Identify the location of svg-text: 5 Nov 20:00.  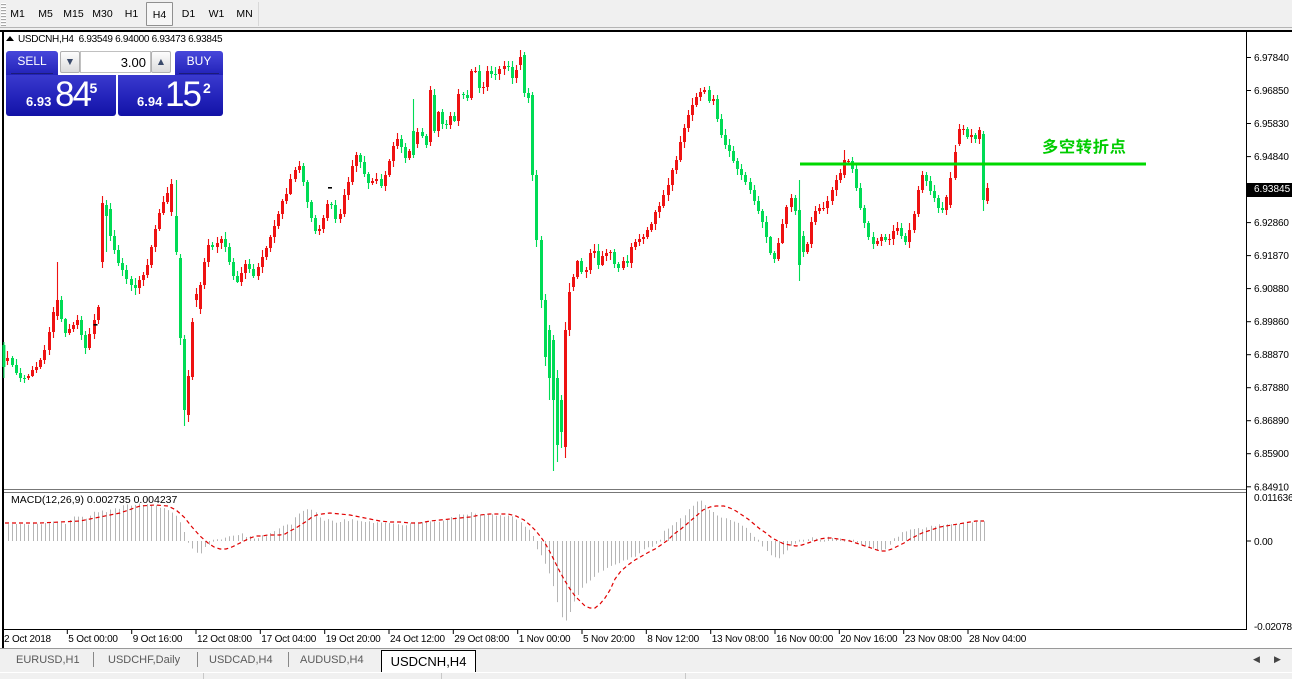
(609, 639).